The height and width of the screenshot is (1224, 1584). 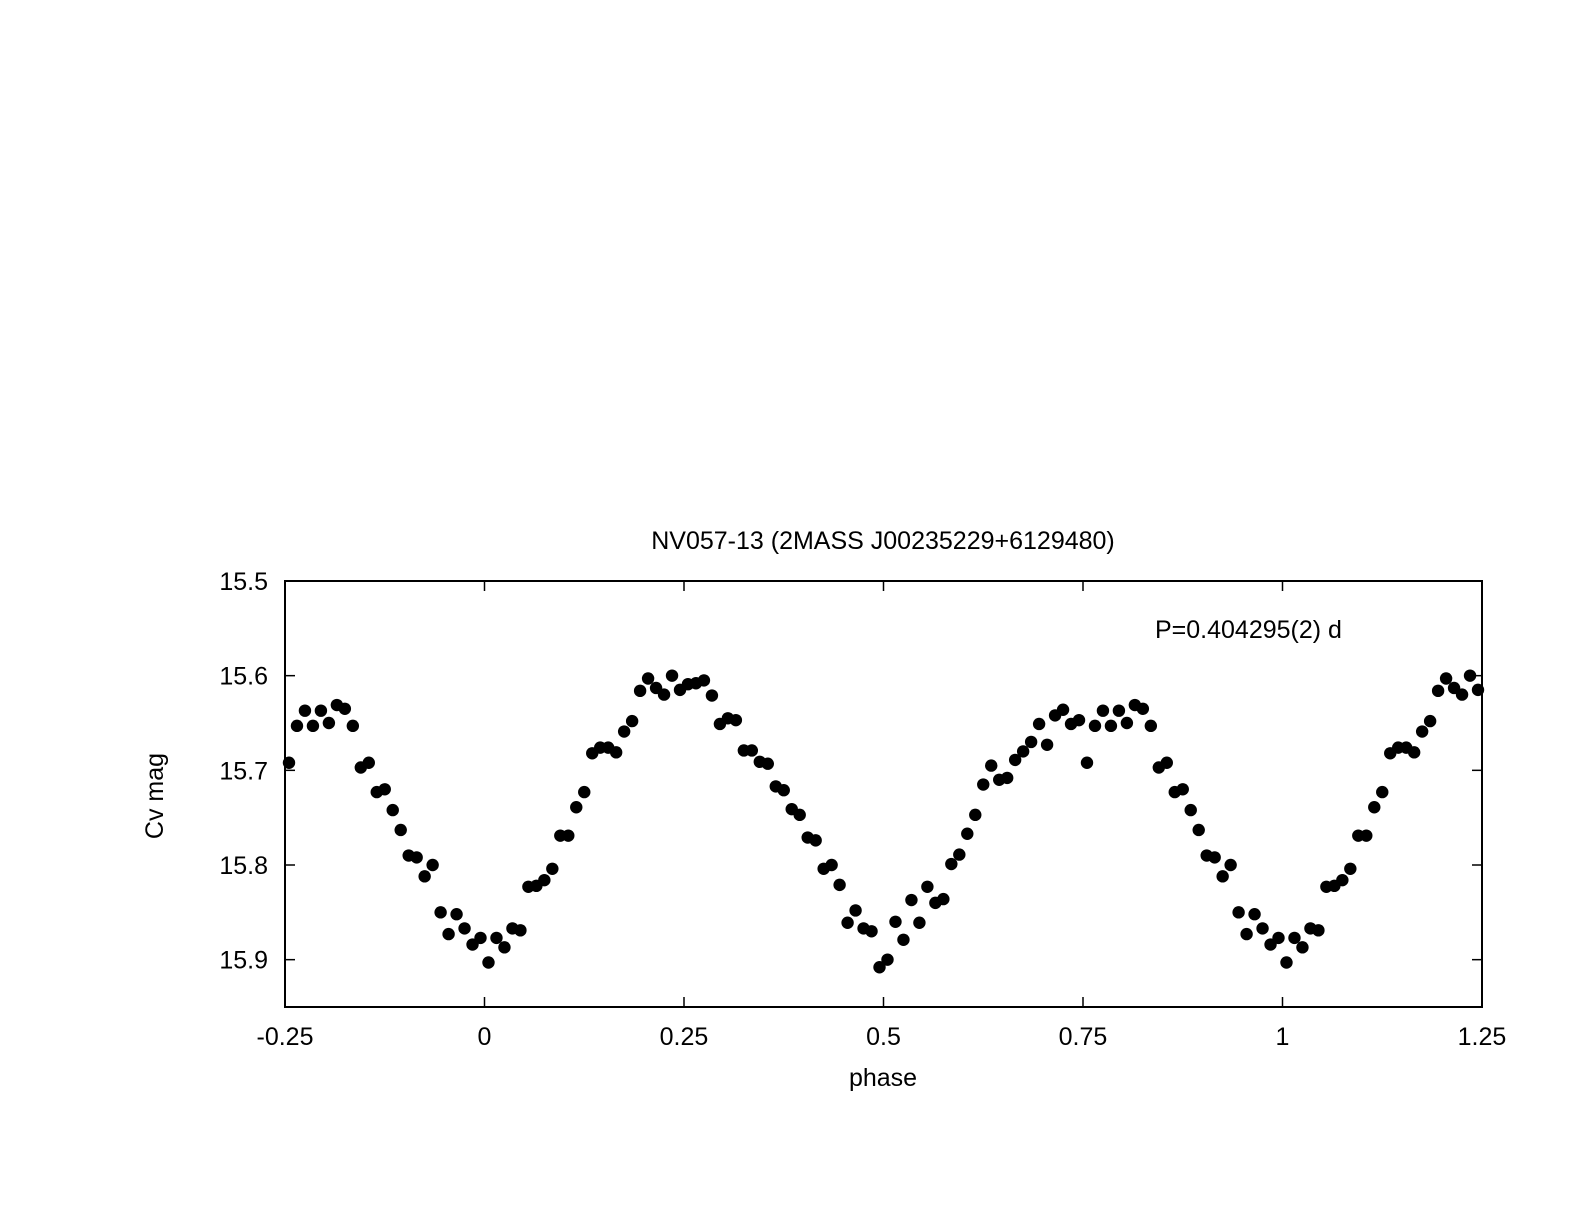 I want to click on x-tick-label: -0.25, so click(x=285, y=1037).